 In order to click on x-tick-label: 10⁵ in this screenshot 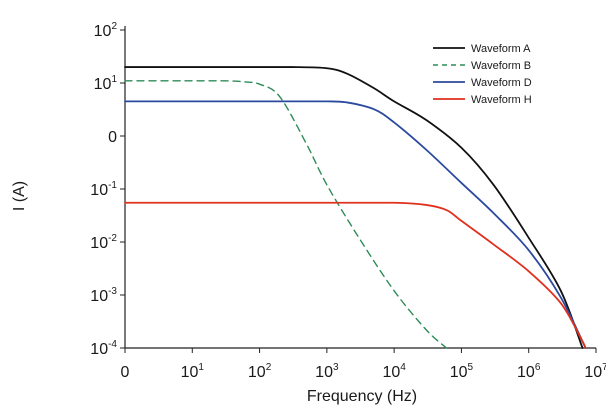, I will do `click(462, 371)`.